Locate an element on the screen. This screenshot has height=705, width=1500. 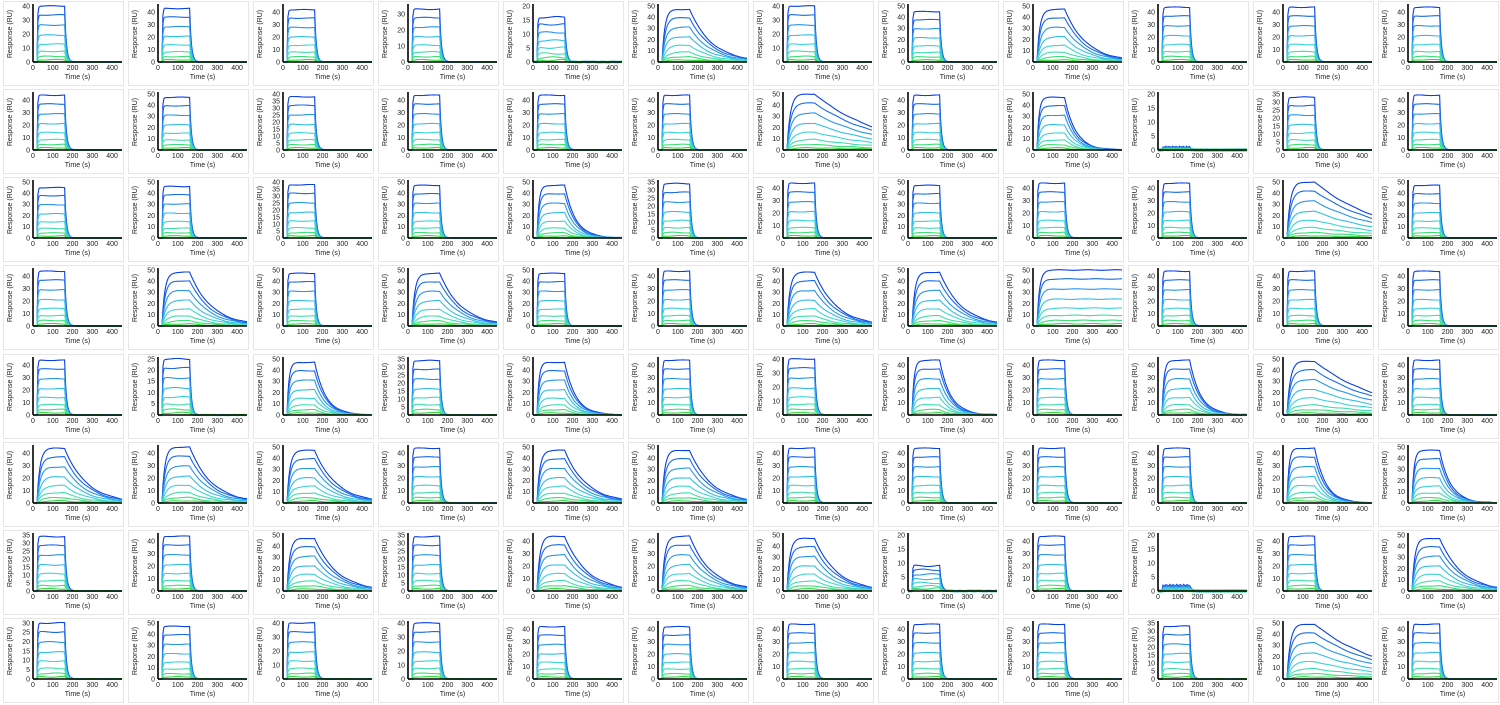
y-tick-label: 5 is located at coordinates (1278, 142).